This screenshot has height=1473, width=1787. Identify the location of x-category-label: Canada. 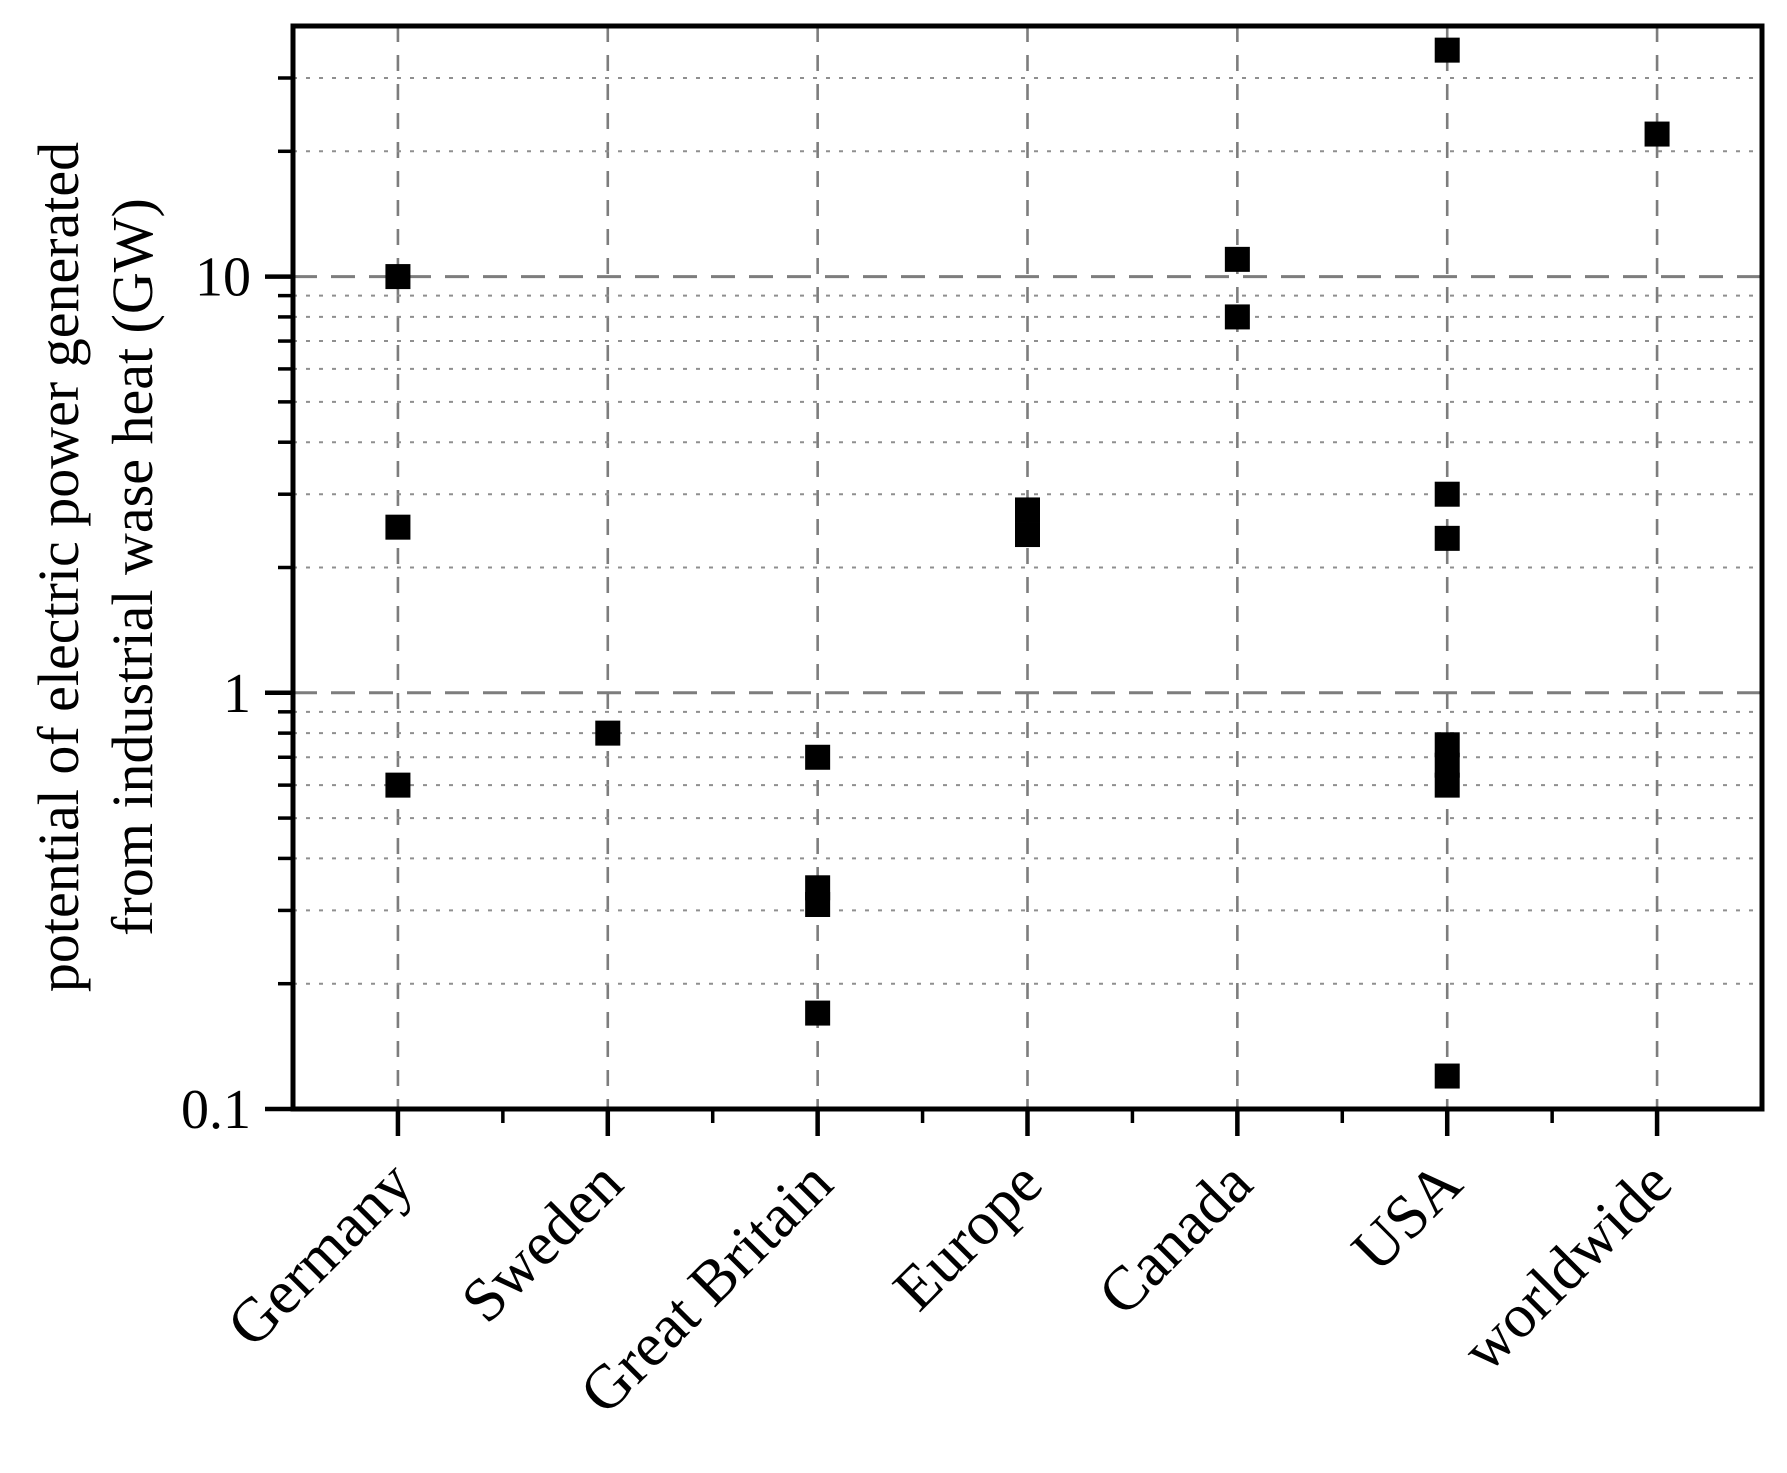
(1176, 1239).